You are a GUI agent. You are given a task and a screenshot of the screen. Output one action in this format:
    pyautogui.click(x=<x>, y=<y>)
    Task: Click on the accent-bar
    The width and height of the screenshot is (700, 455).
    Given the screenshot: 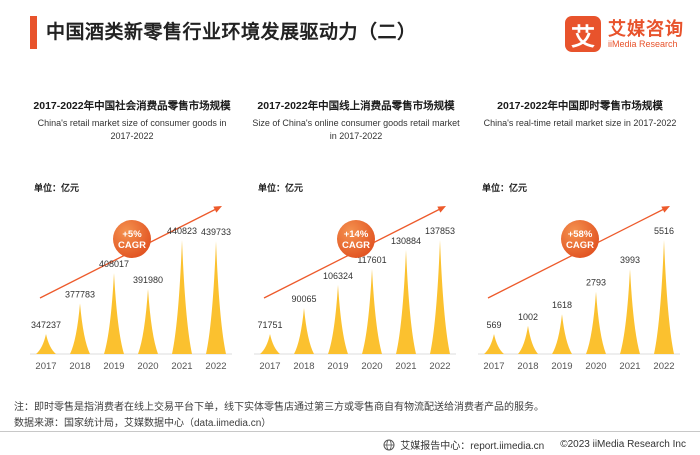 What is the action you would take?
    pyautogui.click(x=33, y=32)
    